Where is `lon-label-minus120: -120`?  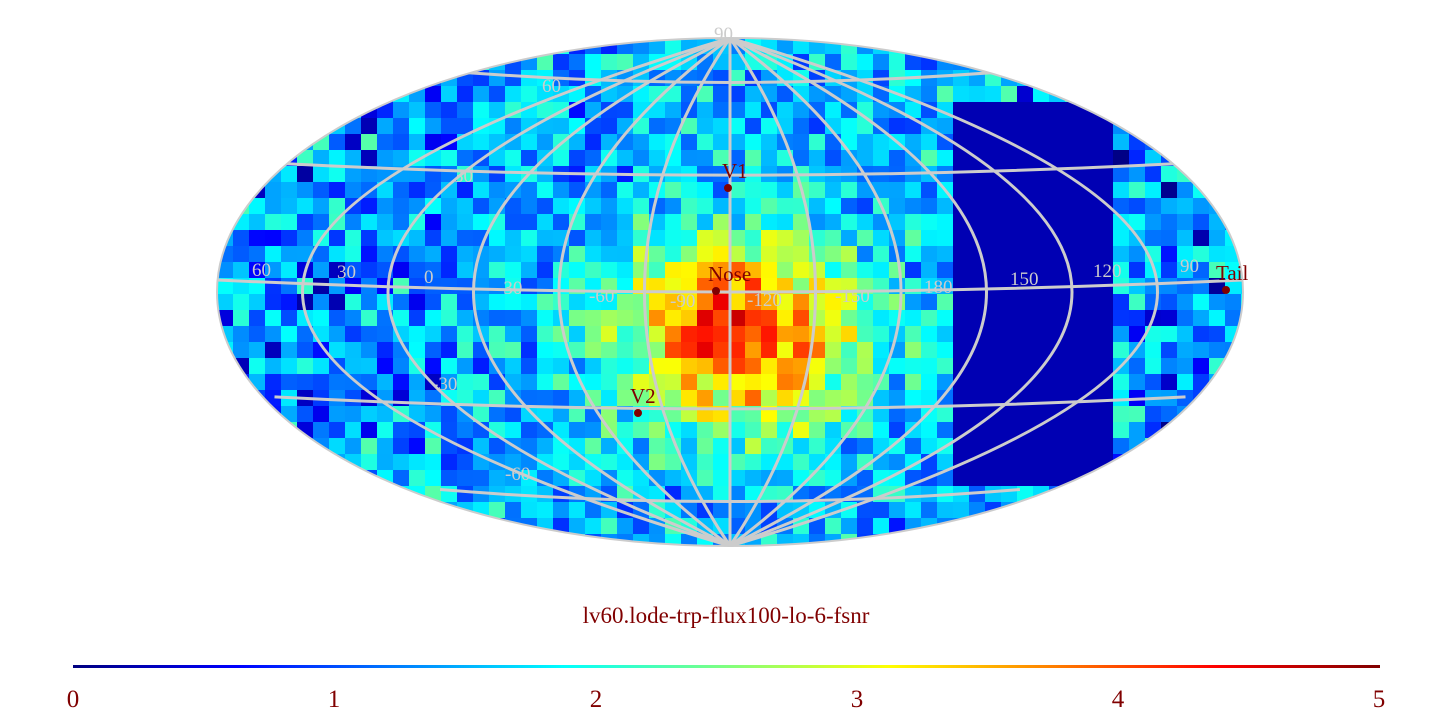
lon-label-minus120: -120 is located at coordinates (764, 300).